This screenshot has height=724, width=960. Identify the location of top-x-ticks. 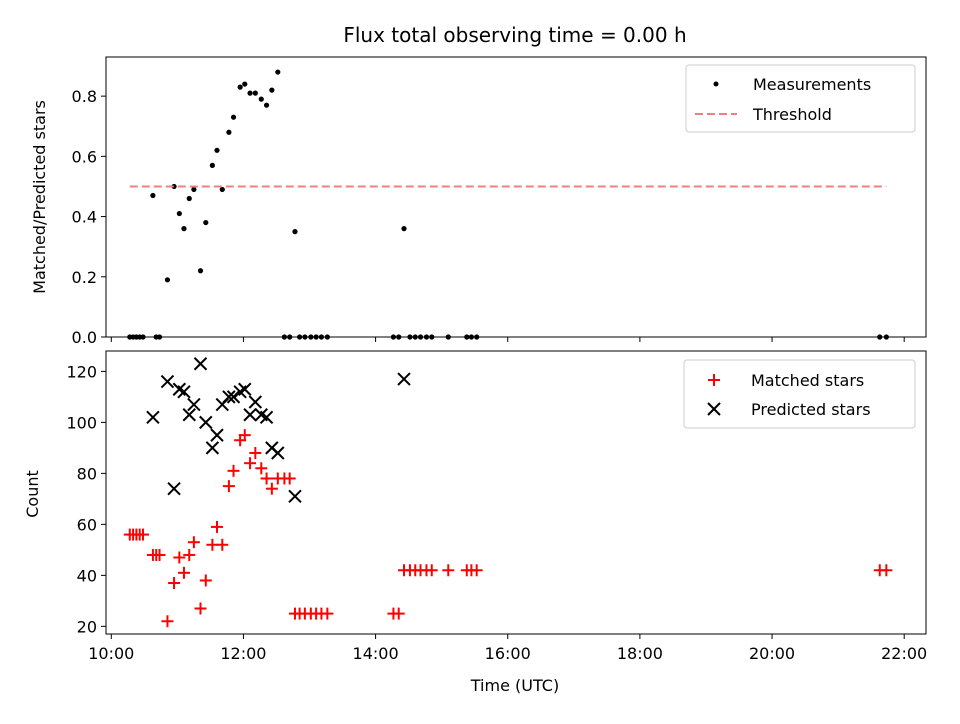
(507, 339).